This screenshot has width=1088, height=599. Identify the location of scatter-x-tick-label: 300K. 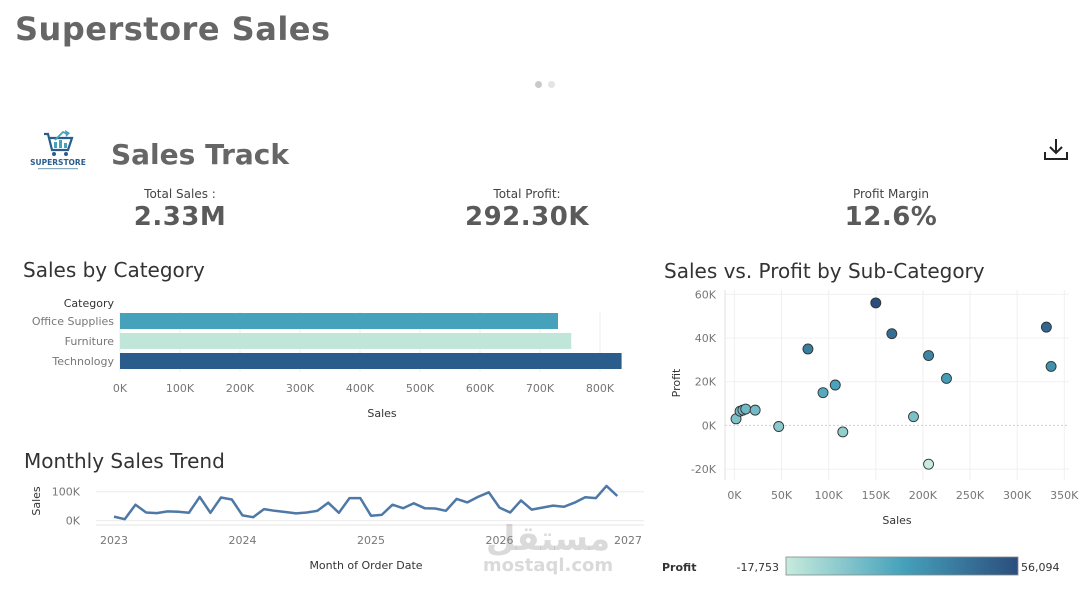
(1017, 495).